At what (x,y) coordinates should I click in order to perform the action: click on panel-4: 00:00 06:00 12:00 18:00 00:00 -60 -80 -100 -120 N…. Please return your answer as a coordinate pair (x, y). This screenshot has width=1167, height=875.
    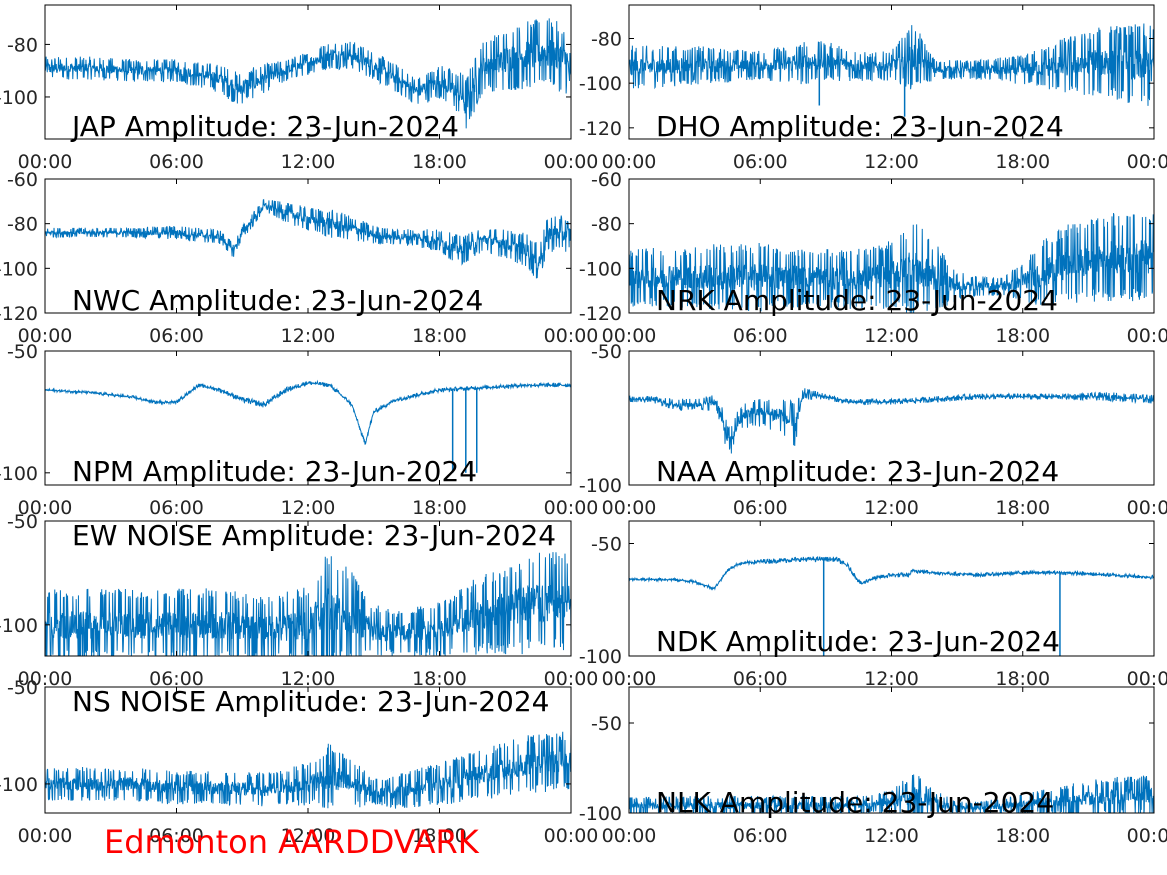
    Looking at the image, I should click on (873, 258).